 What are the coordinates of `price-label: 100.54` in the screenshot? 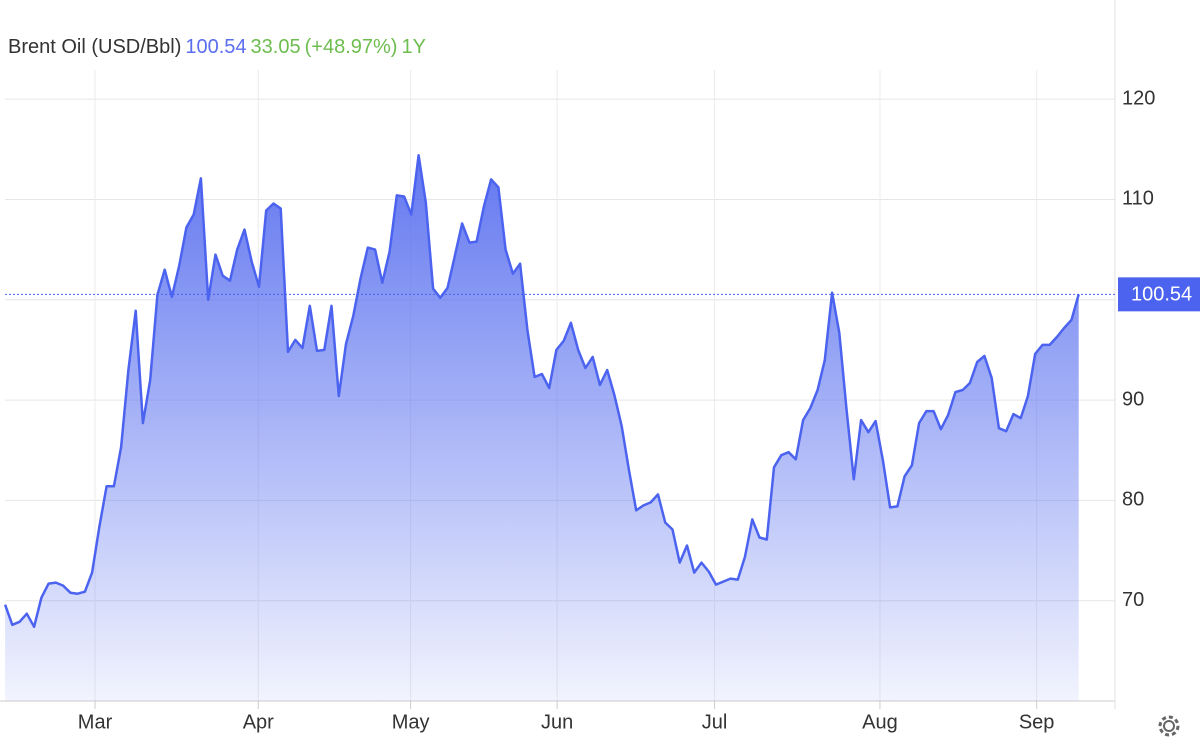 It's located at (1161, 295).